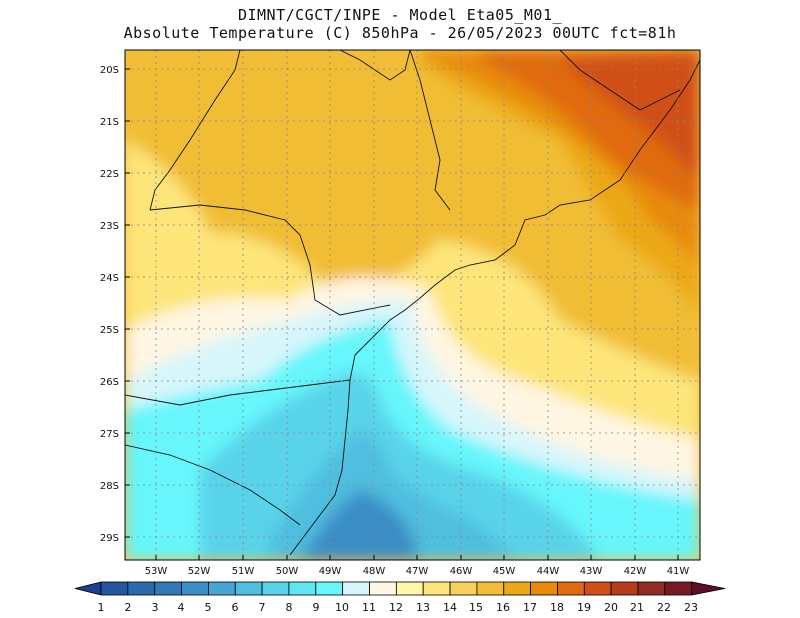 This screenshot has height=618, width=800. Describe the element at coordinates (461, 571) in the screenshot. I see `lon-label: 46W` at that location.